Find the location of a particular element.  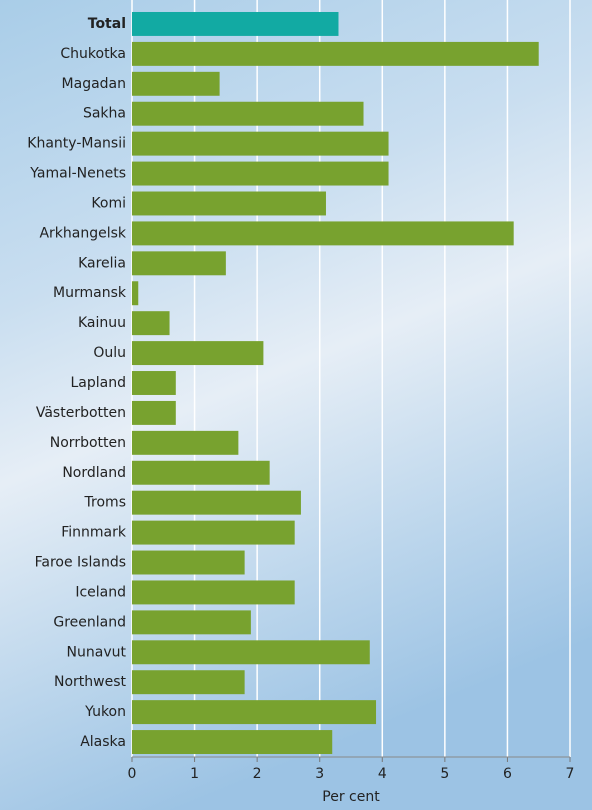

y-tick-label: Karelia is located at coordinates (102, 263).